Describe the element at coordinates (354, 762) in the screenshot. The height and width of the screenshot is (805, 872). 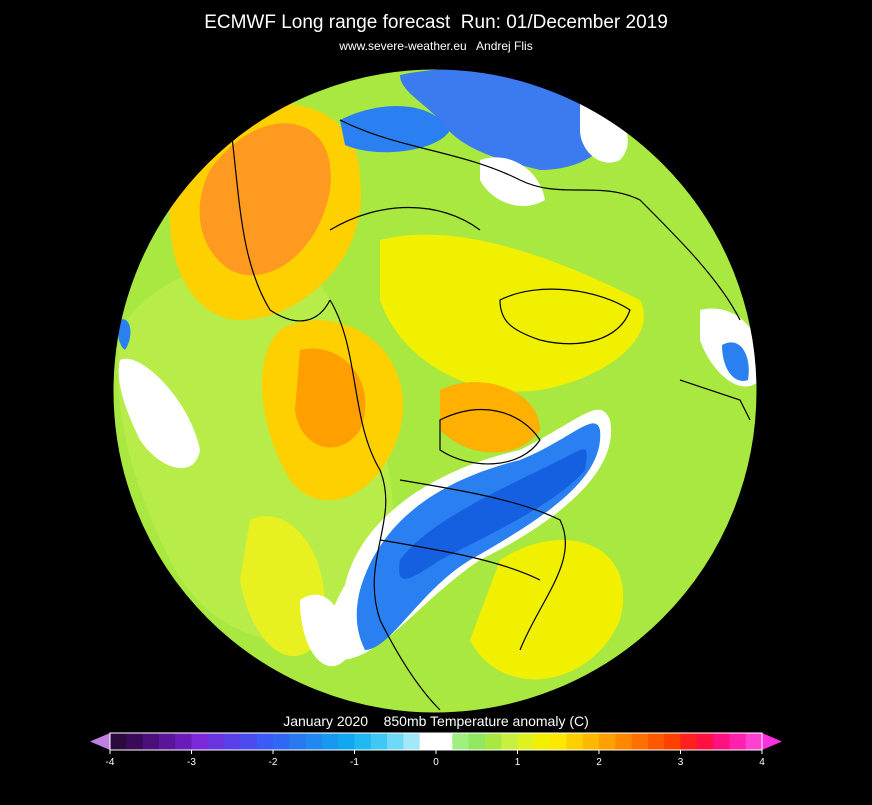
I see `colorbar-tick-label: -1` at that location.